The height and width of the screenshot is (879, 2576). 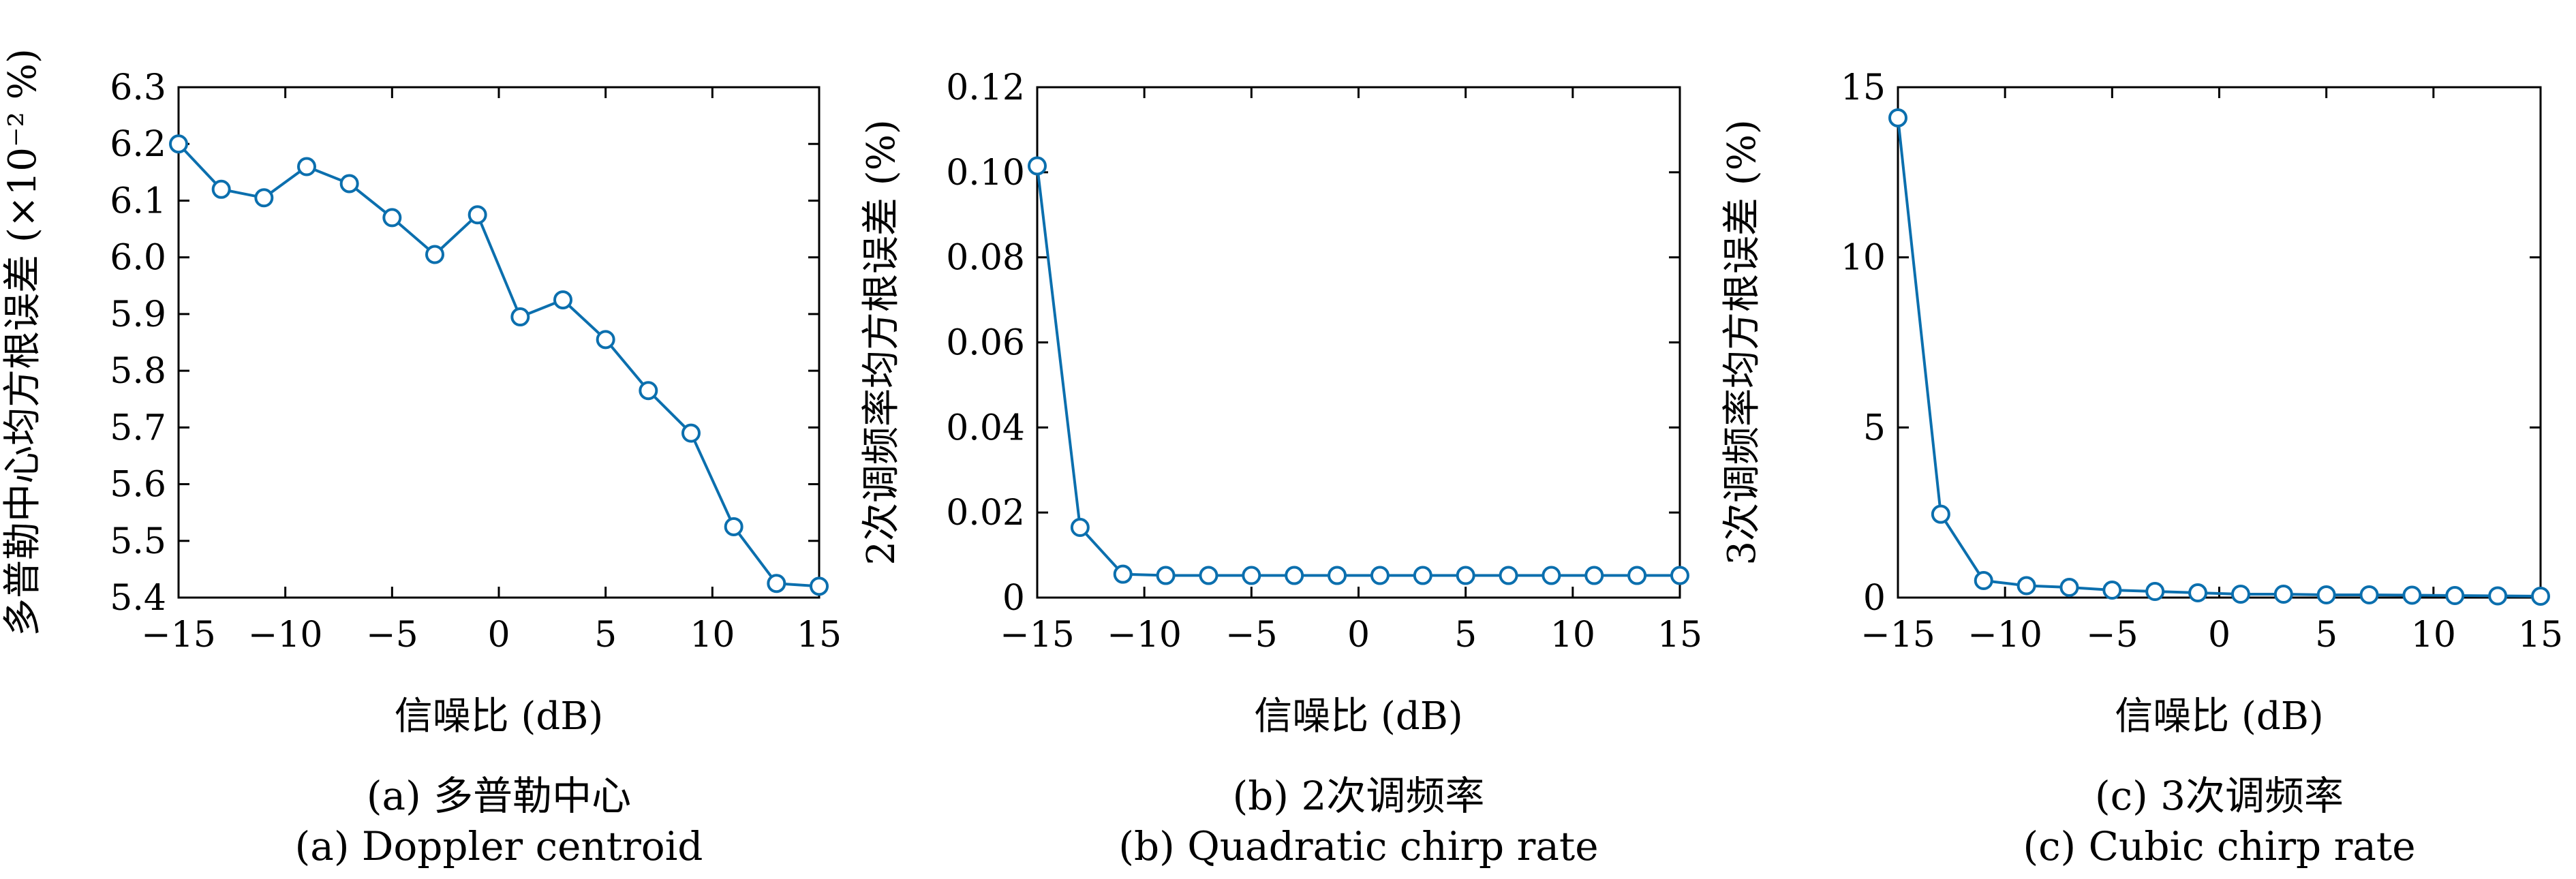 What do you see at coordinates (986, 514) in the screenshot?
I see `y-tick-label: 0.02` at bounding box center [986, 514].